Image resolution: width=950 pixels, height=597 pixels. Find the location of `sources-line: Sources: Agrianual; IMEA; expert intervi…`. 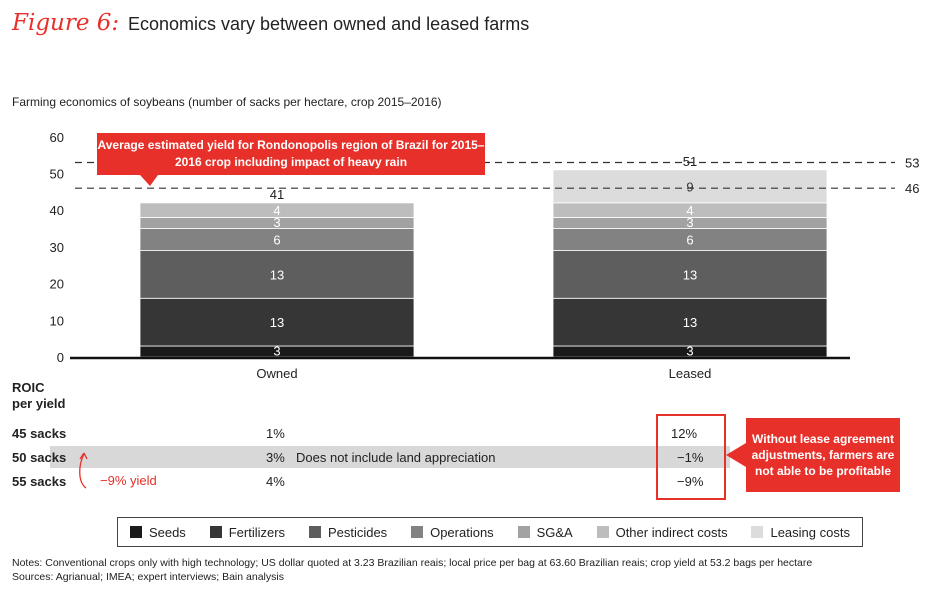

sources-line: Sources: Agrianual; IMEA; expert intervi… is located at coordinates (148, 577).